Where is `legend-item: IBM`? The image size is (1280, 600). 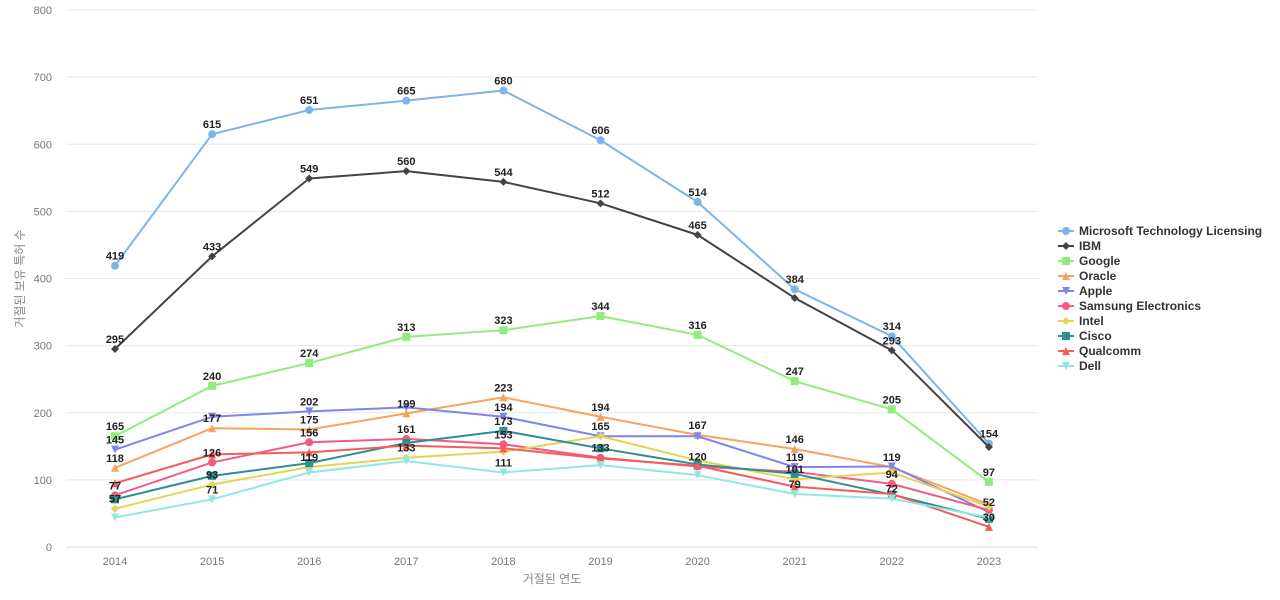 legend-item: IBM is located at coordinates (1079, 246).